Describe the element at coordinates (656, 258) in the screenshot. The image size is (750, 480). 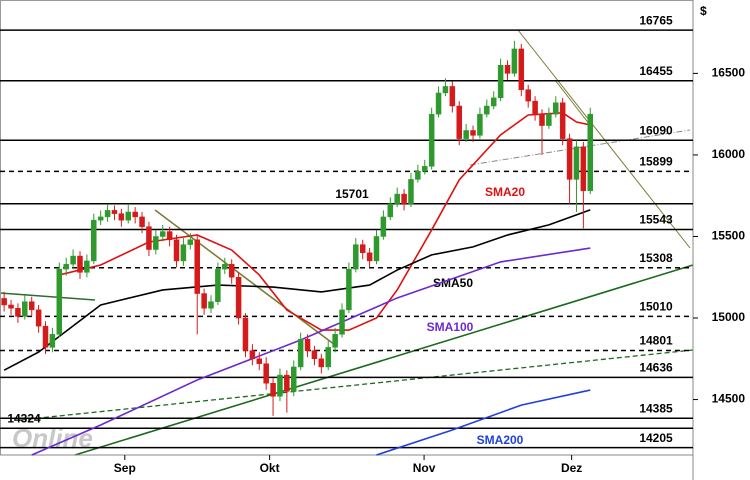
I see `level-label: 15308` at that location.